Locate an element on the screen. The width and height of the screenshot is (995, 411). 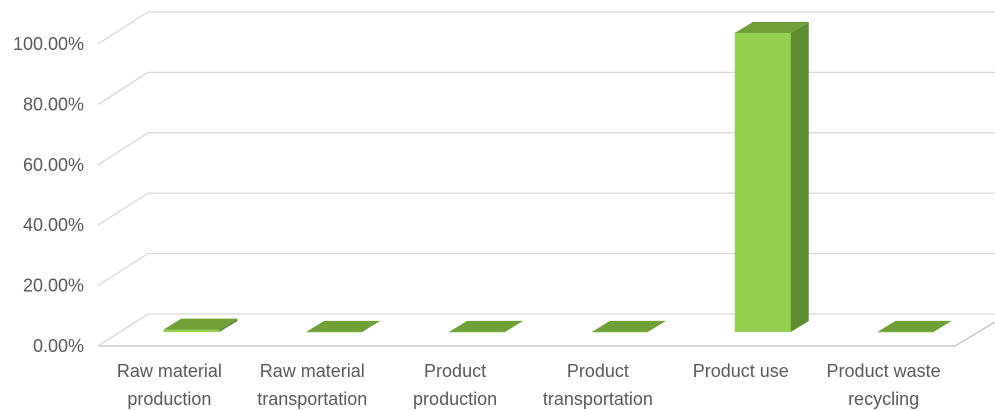
floor-edge is located at coordinates (546, 334).